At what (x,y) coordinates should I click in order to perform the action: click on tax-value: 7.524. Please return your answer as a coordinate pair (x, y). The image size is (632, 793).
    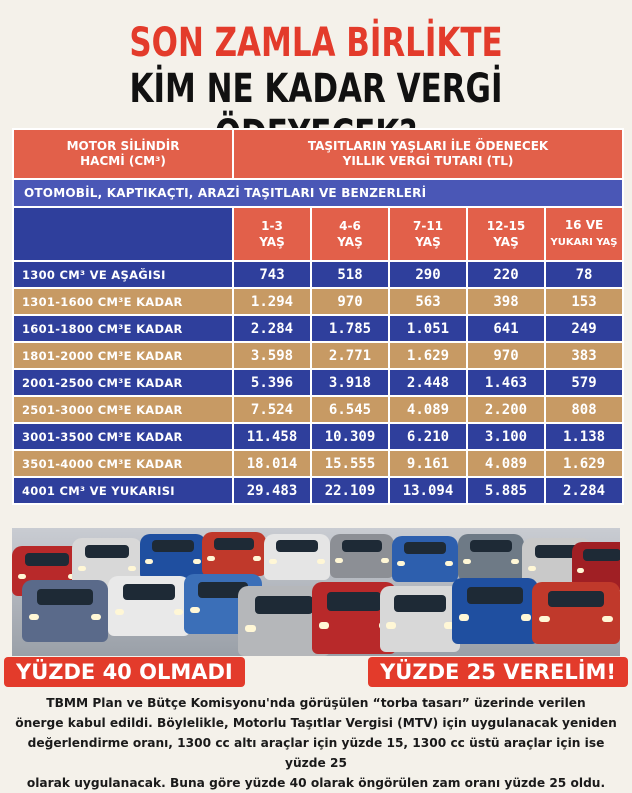
    Looking at the image, I should click on (272, 409).